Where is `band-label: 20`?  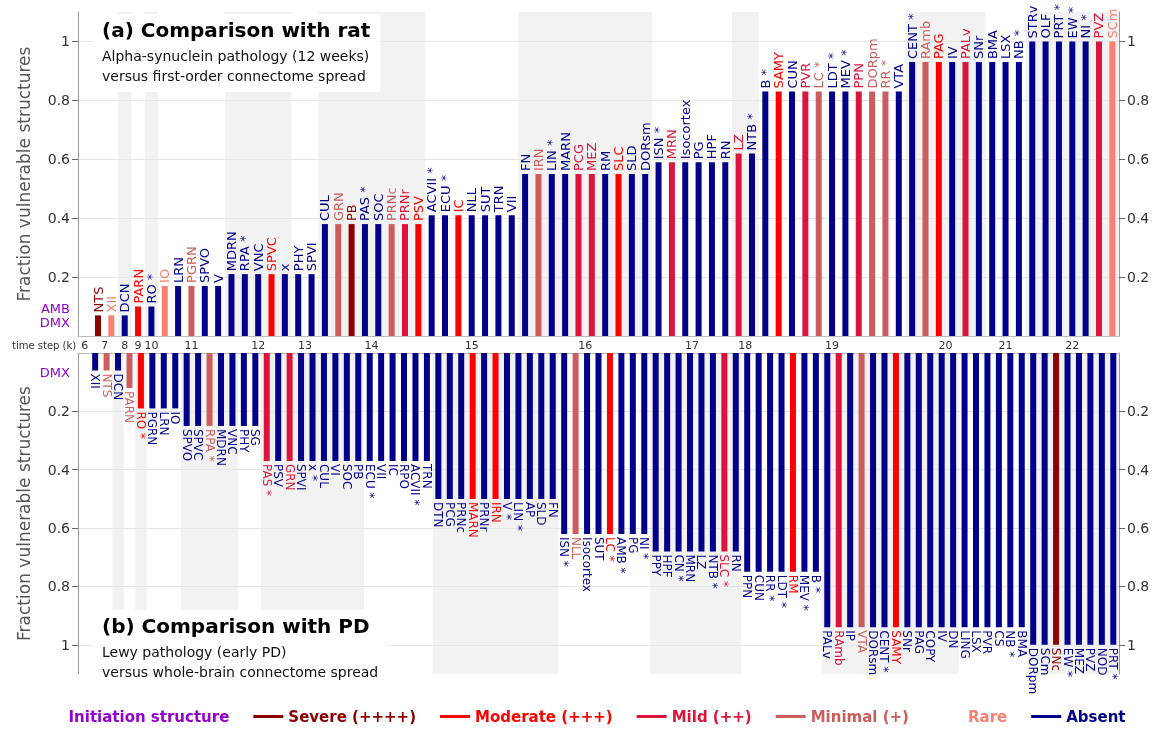
band-label: 20 is located at coordinates (945, 345).